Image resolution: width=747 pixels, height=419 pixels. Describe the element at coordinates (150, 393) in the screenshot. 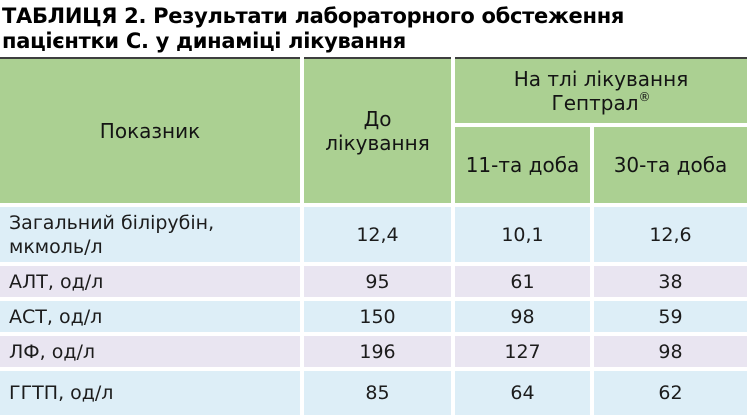

I see `cell-parameter-ggtp: ГГТП, од/л` at that location.